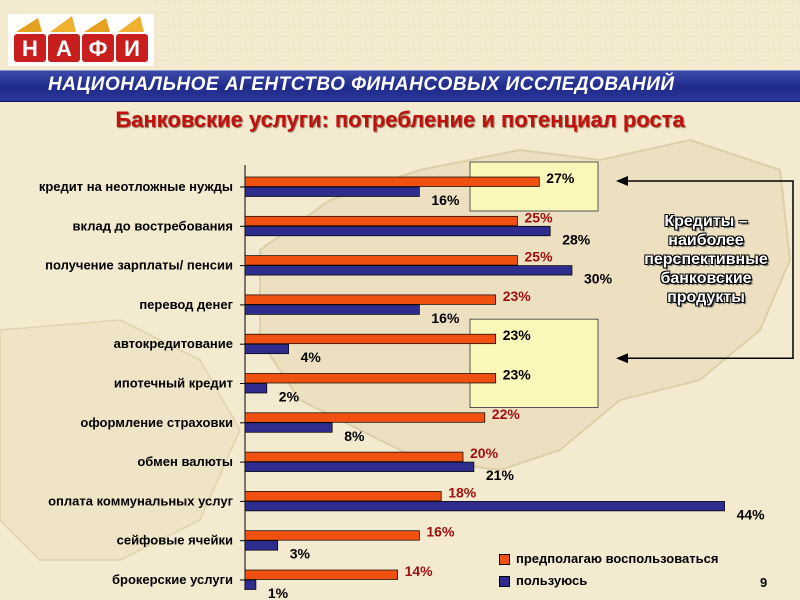  Describe the element at coordinates (278, 592) in the screenshot. I see `value-label-use: 1%` at that location.